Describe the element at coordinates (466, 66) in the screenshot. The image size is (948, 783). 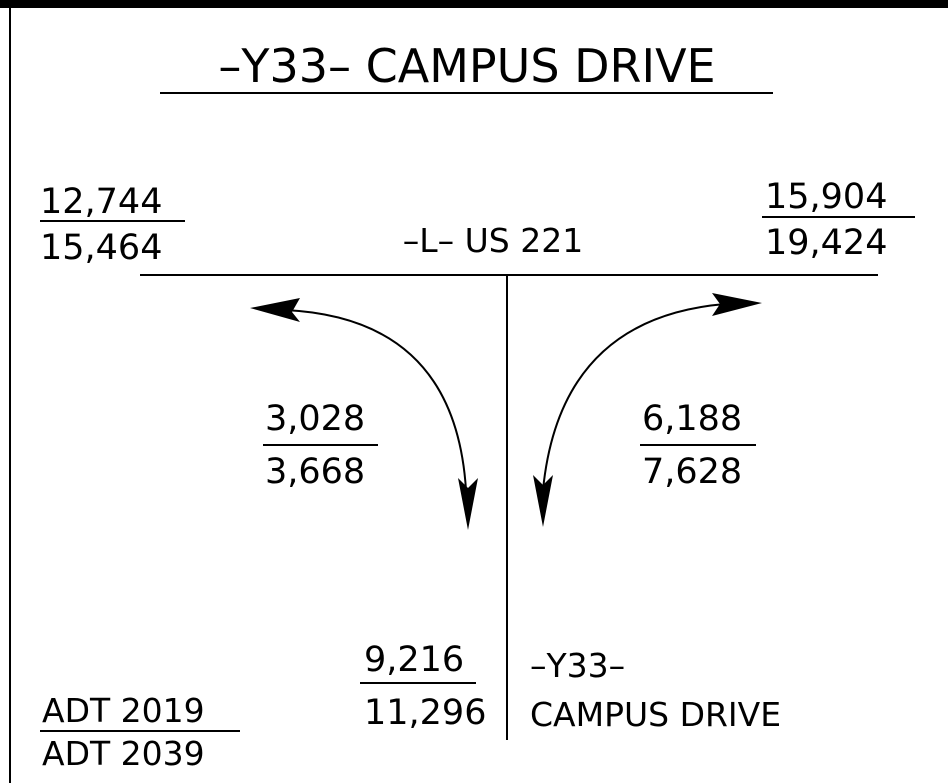
I see `title: –Y33– CAMPUS DRIVE` at that location.